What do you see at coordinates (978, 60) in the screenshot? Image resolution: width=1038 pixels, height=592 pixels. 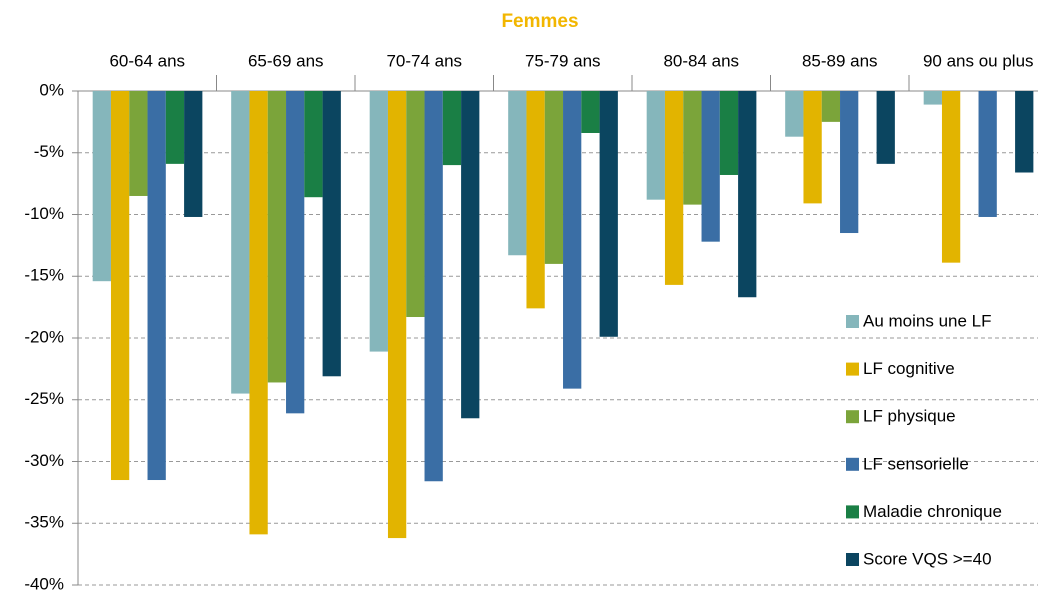 I see `x-tick-label: 90 ans ou plus` at bounding box center [978, 60].